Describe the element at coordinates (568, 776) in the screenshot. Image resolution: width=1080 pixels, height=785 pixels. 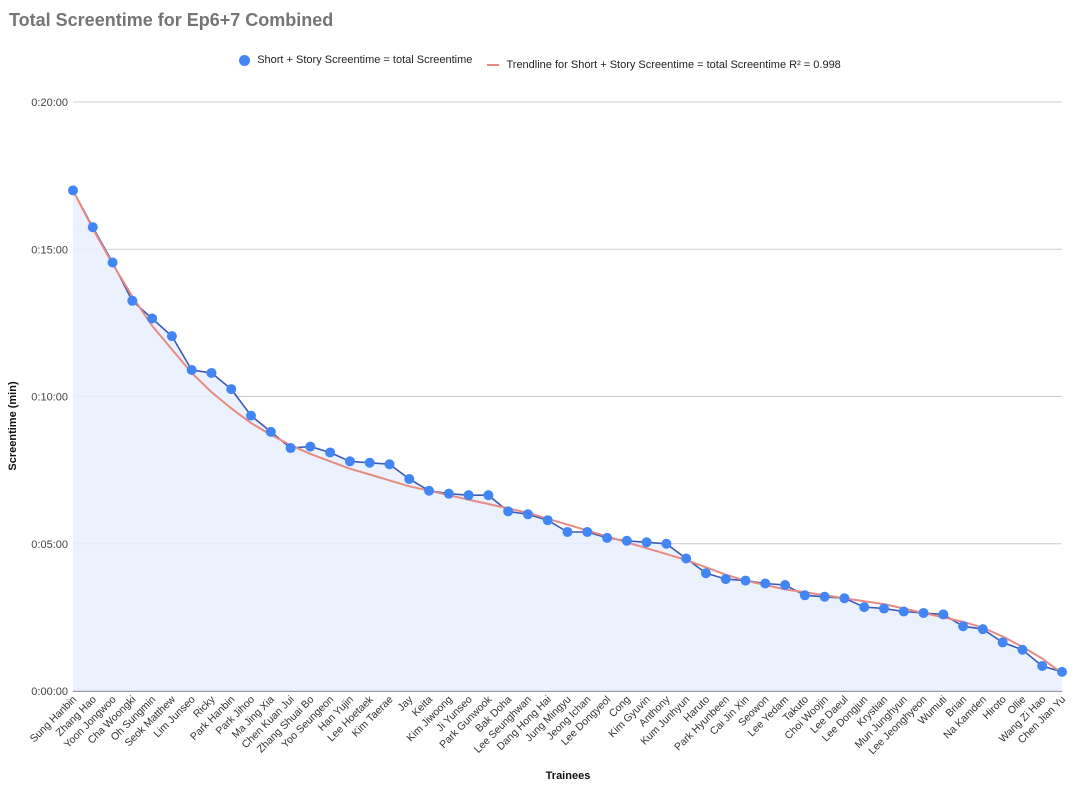
I see `x-axis-title: Trainees` at that location.